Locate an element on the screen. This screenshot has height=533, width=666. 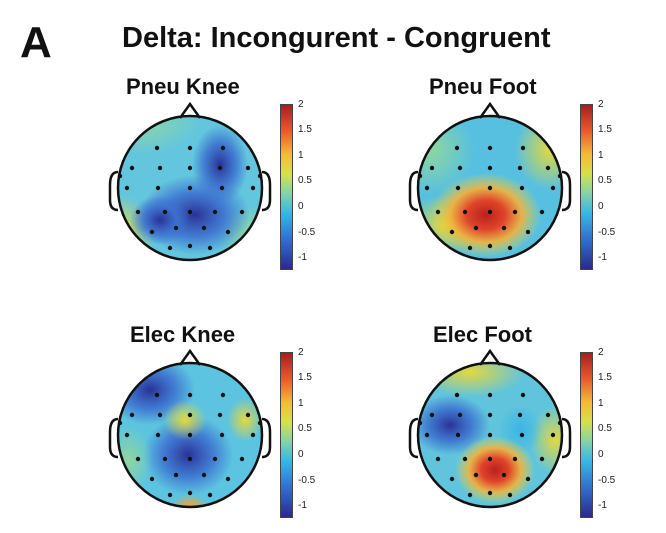
map-title-elec-knee: Elec Knee is located at coordinates (183, 334).